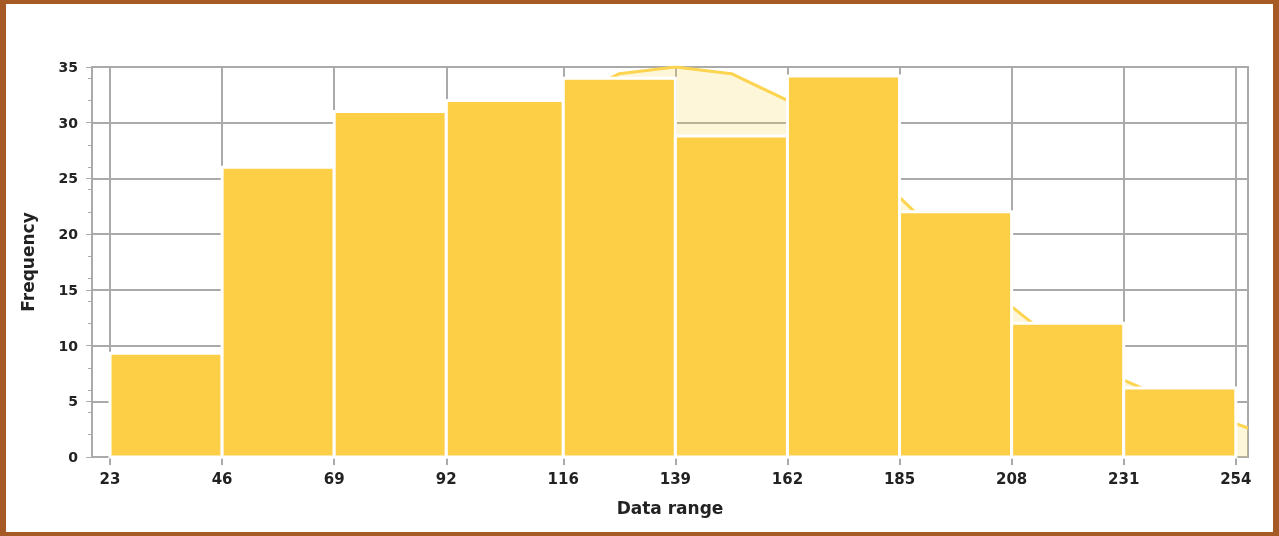  I want to click on x-tick-label: 92, so click(446, 478).